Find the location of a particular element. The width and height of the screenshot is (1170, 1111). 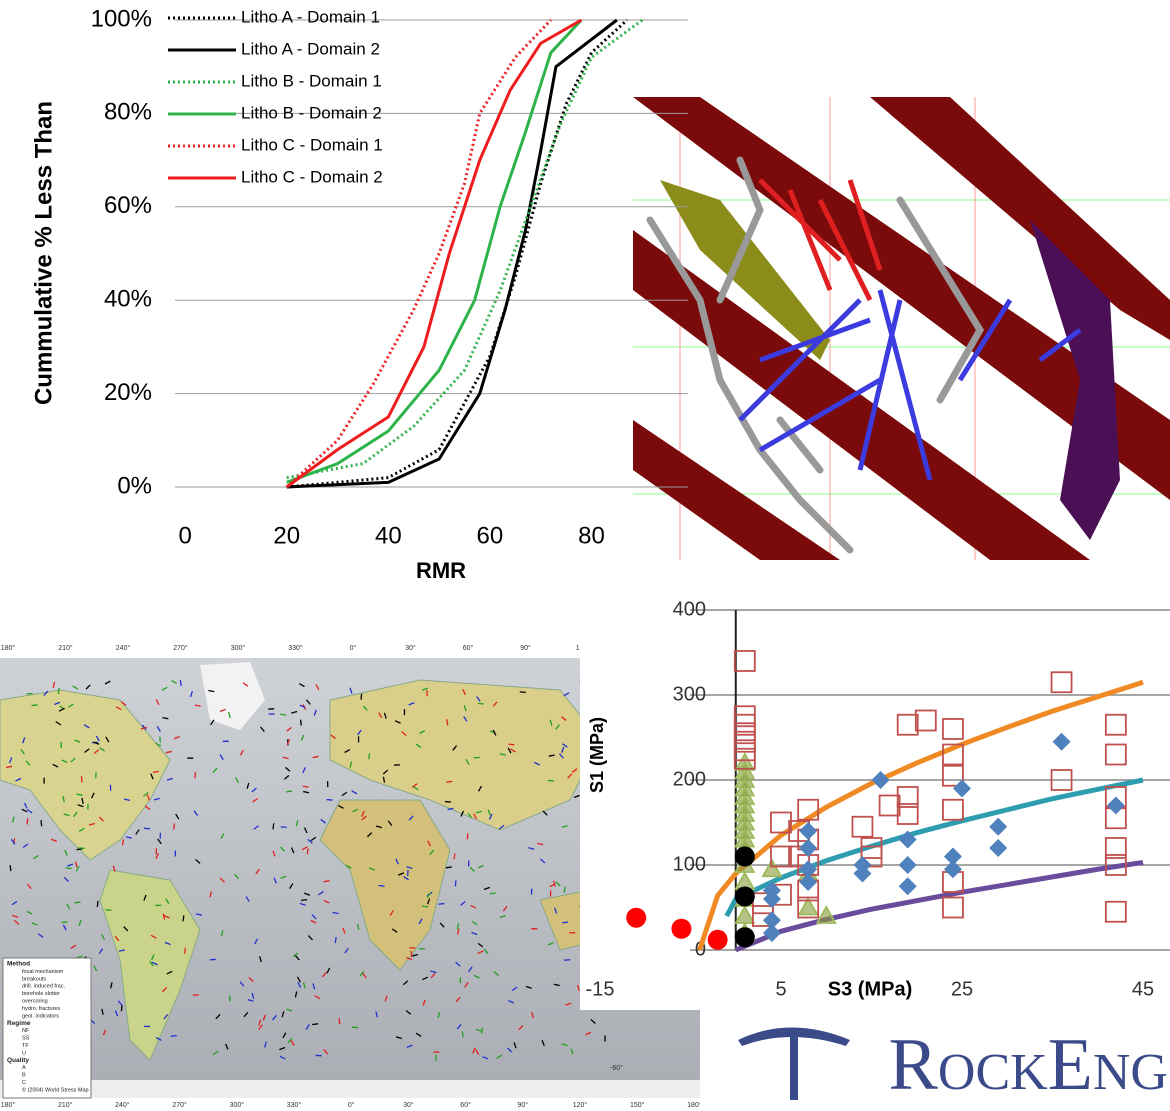

map-legend-text: borehole slotter is located at coordinates (41, 994).